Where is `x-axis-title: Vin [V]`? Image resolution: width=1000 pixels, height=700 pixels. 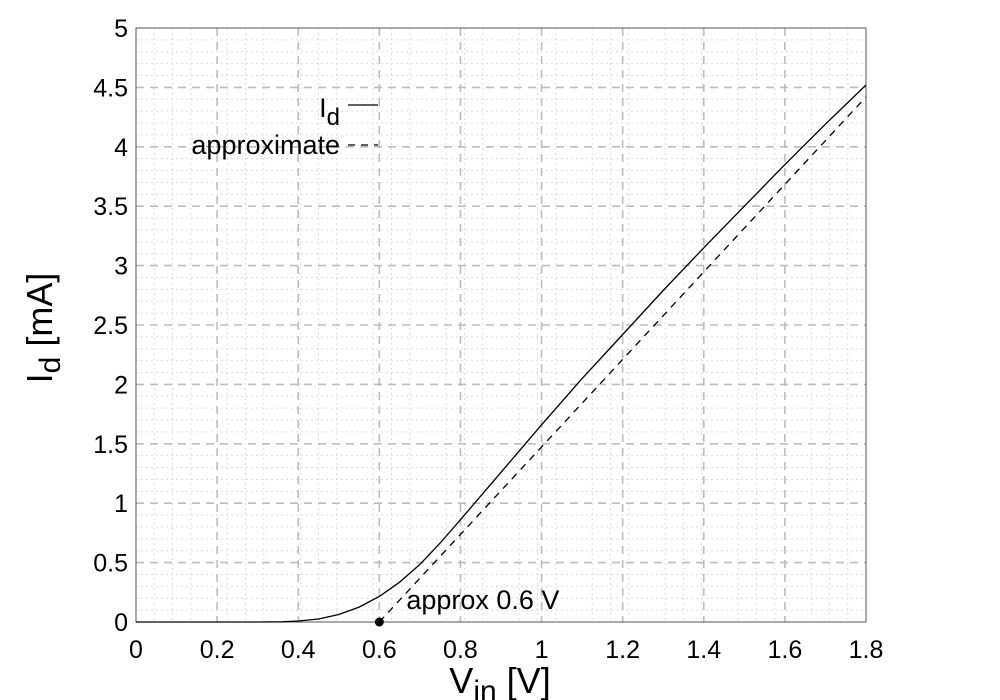 x-axis-title: Vin [V] is located at coordinates (499, 680).